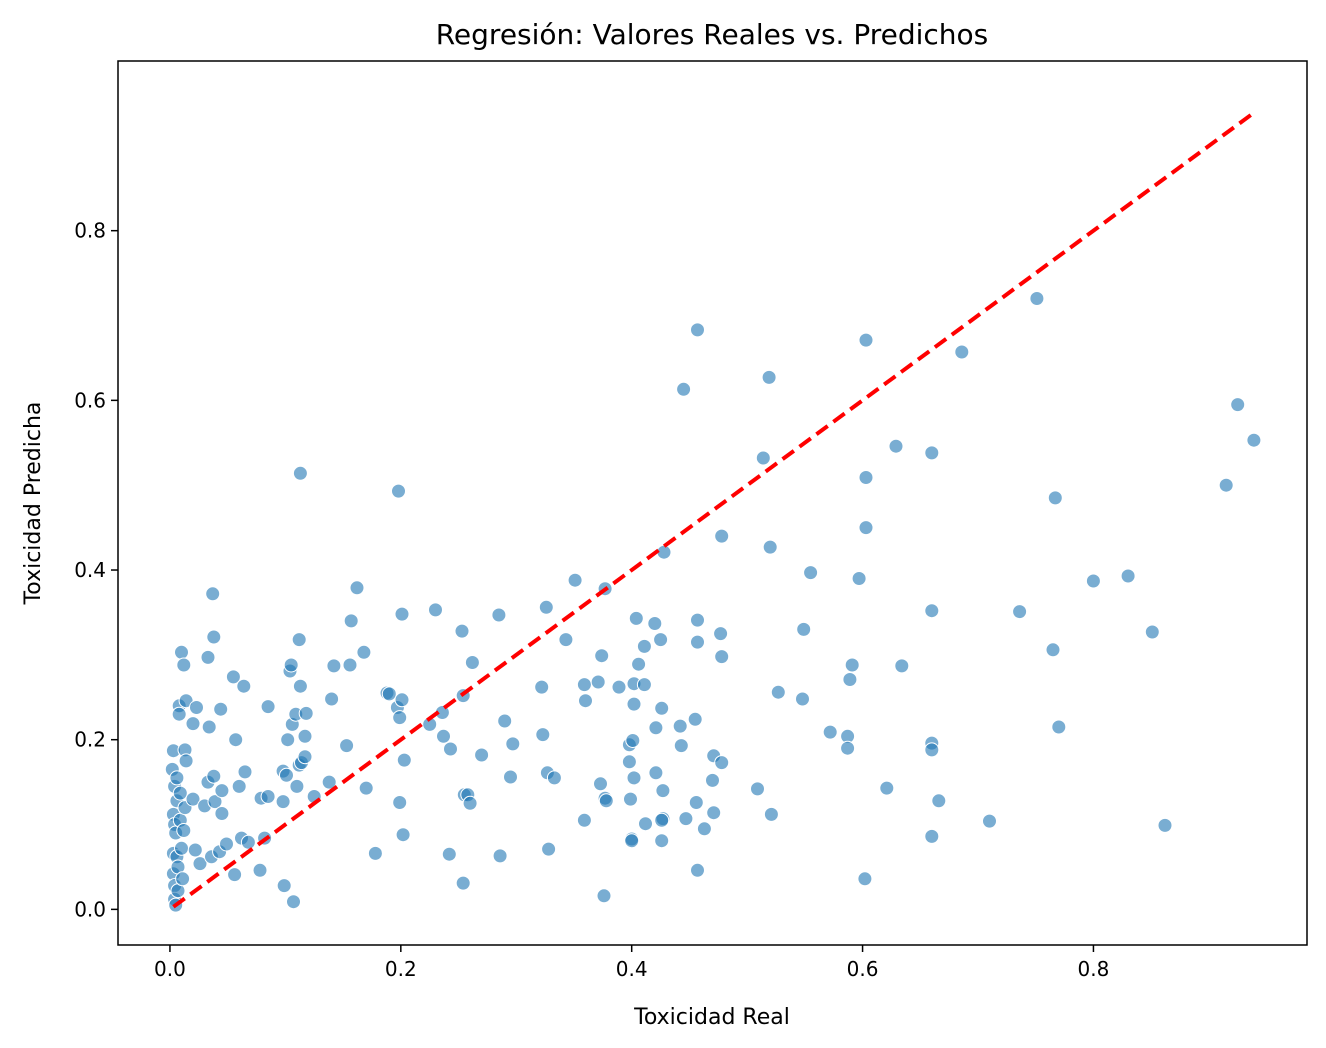 This screenshot has width=1326, height=1048. What do you see at coordinates (401, 969) in the screenshot?
I see `x-tick-label: 0.2` at bounding box center [401, 969].